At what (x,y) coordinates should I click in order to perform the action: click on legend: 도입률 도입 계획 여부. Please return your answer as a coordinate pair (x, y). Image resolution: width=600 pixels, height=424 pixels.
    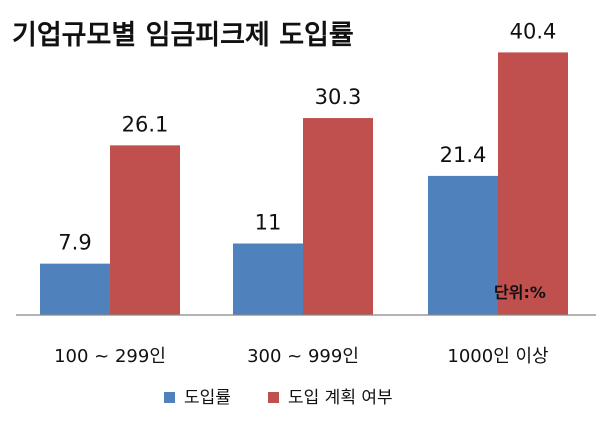
    Looking at the image, I should click on (278, 398).